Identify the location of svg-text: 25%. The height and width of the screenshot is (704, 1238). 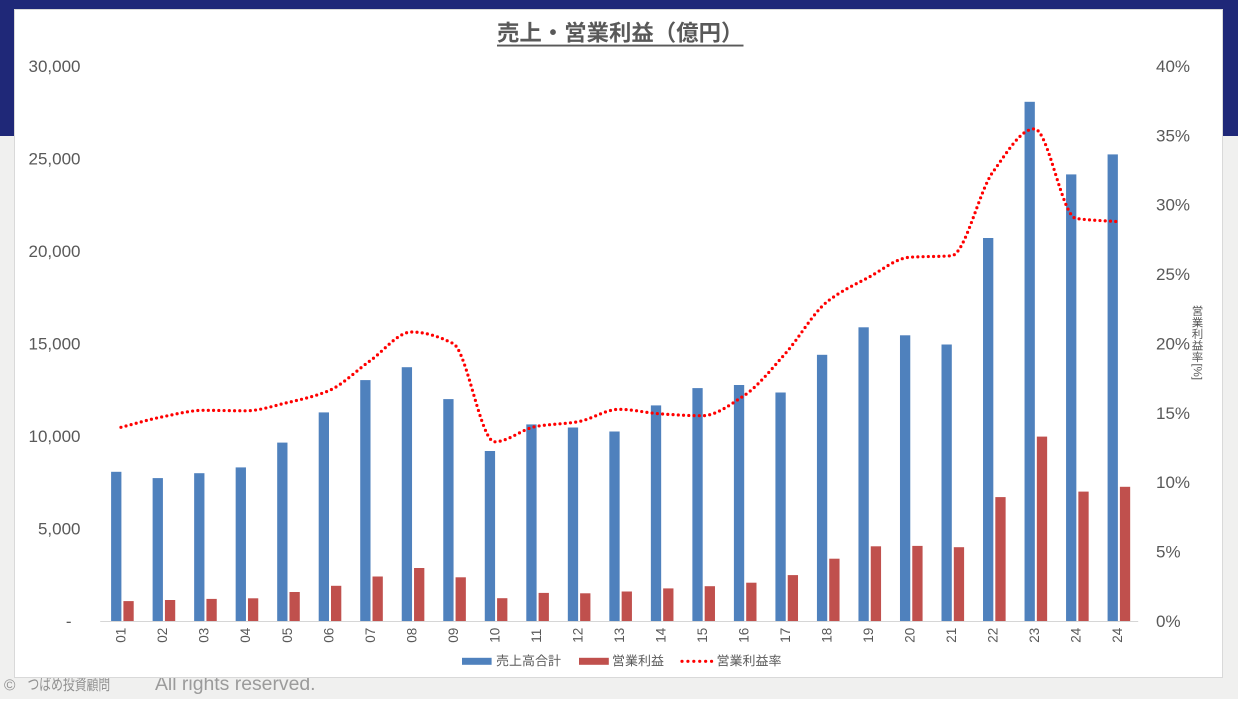
(1173, 274).